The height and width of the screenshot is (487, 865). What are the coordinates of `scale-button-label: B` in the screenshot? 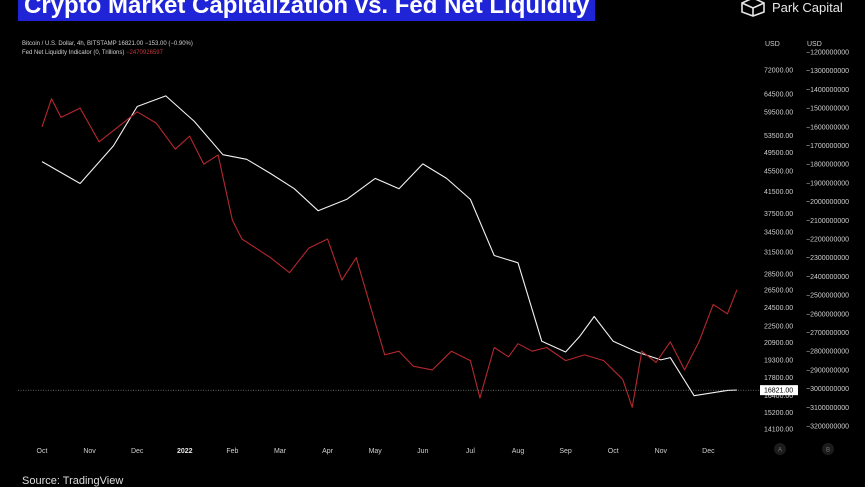 It's located at (828, 451).